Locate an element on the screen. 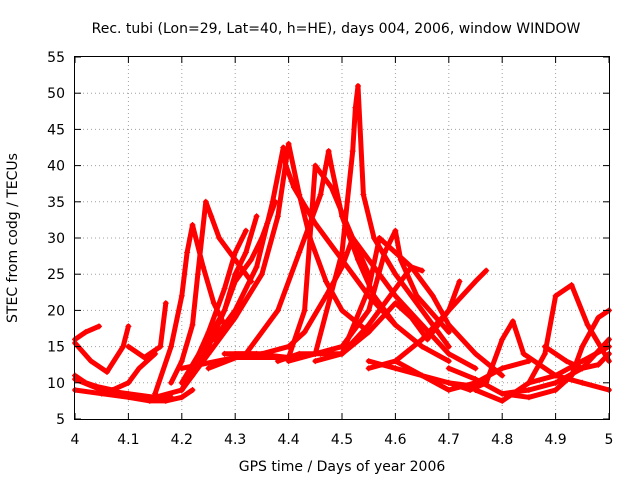 This screenshot has width=640, height=480. x-tick-label: 4.2 is located at coordinates (182, 440).